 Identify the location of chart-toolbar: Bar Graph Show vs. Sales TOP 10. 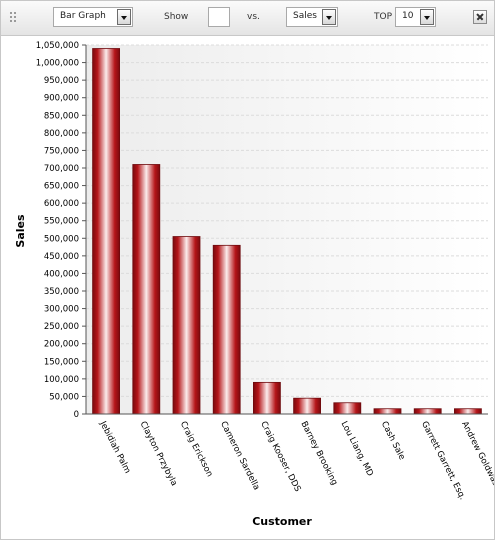
(247, 18).